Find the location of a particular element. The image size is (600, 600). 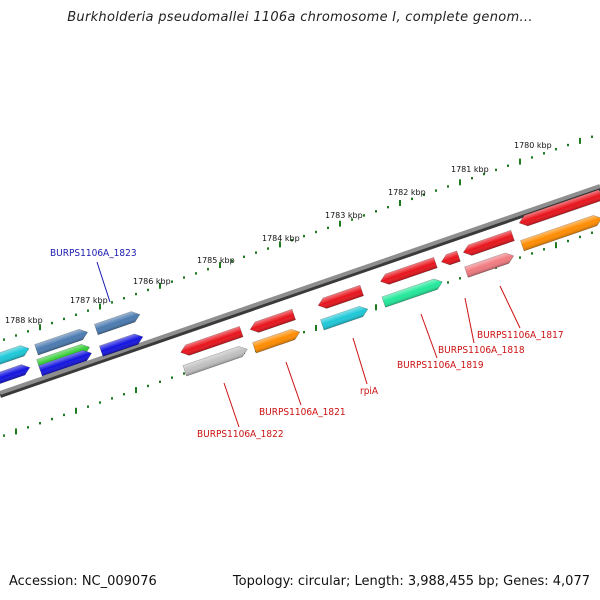

gene-pink-arrow is located at coordinates (490, 264).